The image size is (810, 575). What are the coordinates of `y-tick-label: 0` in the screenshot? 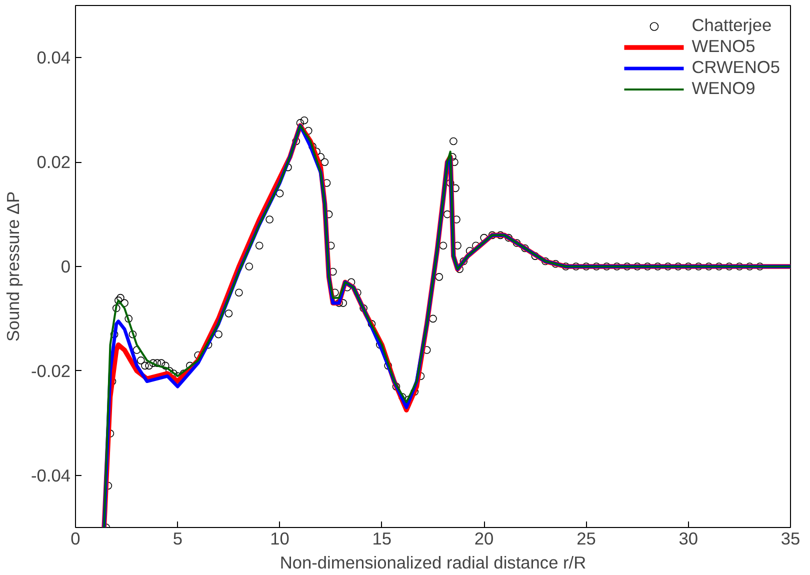 It's located at (65, 266).